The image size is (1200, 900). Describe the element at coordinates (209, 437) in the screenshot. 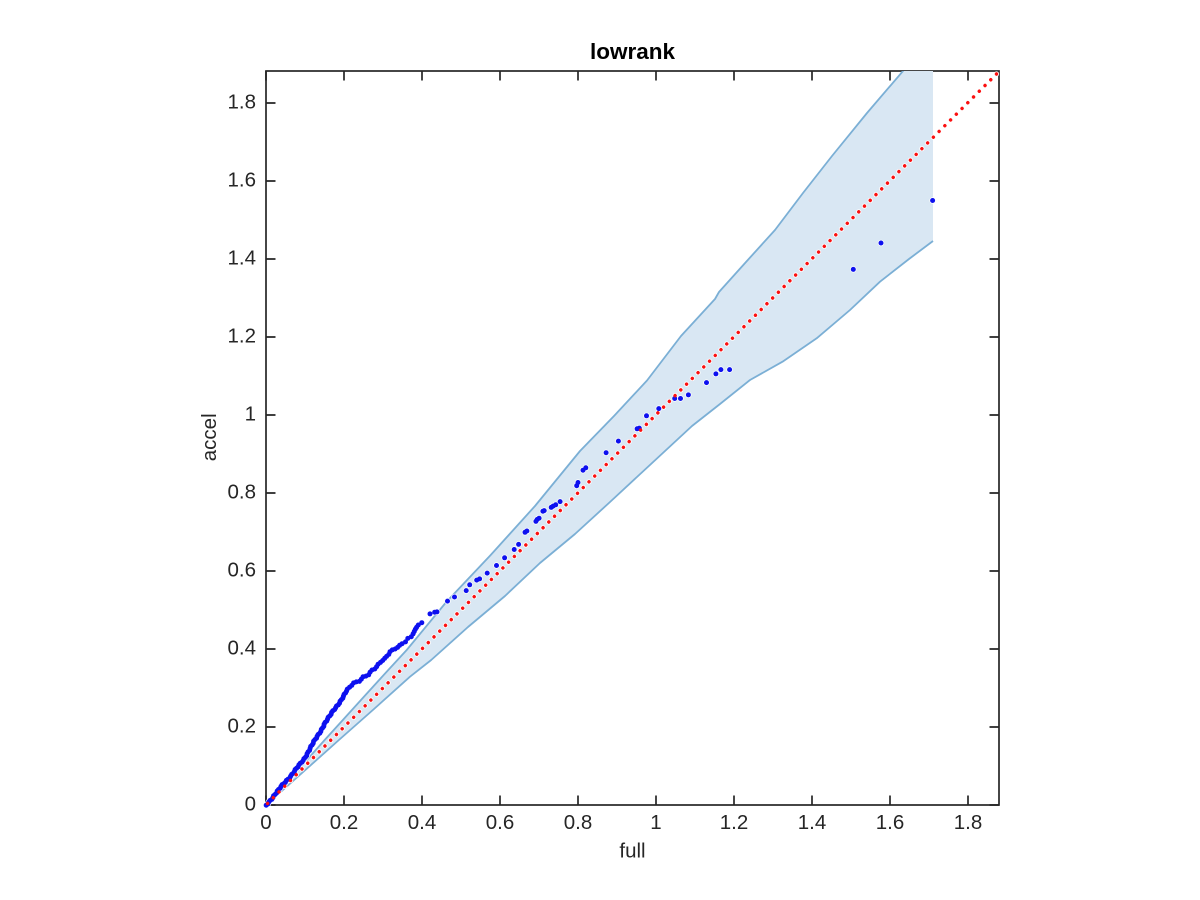

I see `svg-text: accel` at that location.